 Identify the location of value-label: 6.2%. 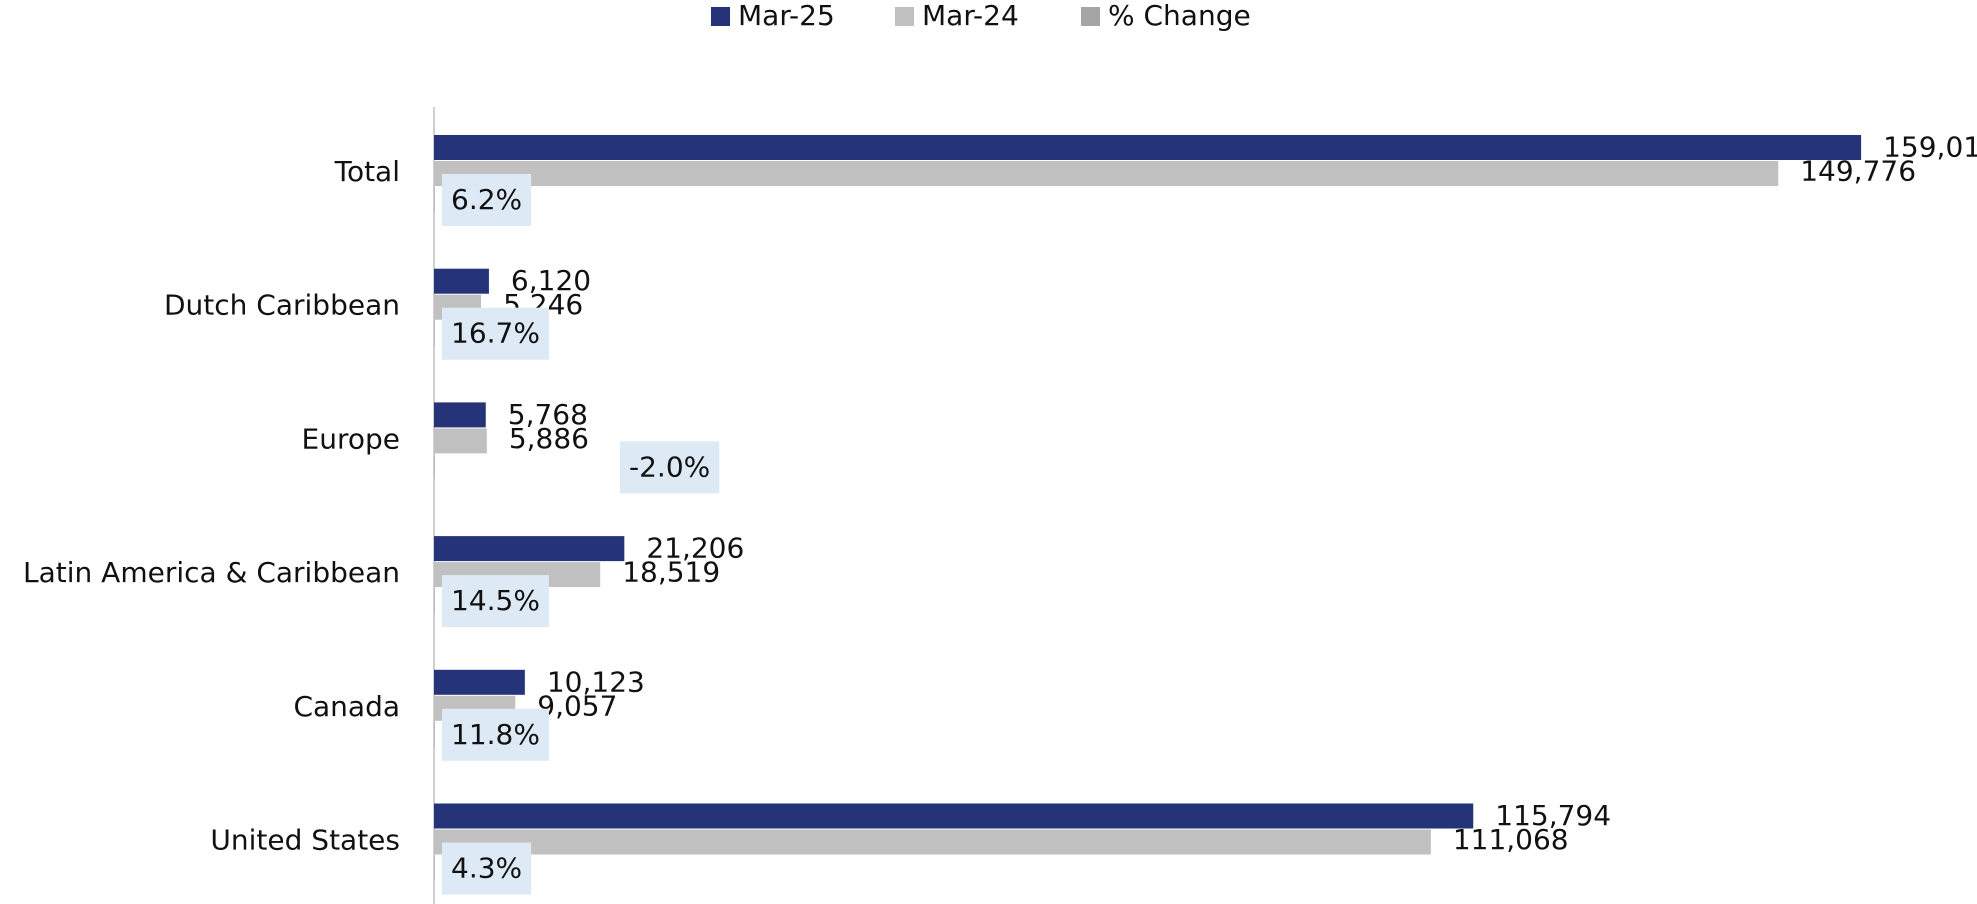
(486, 199).